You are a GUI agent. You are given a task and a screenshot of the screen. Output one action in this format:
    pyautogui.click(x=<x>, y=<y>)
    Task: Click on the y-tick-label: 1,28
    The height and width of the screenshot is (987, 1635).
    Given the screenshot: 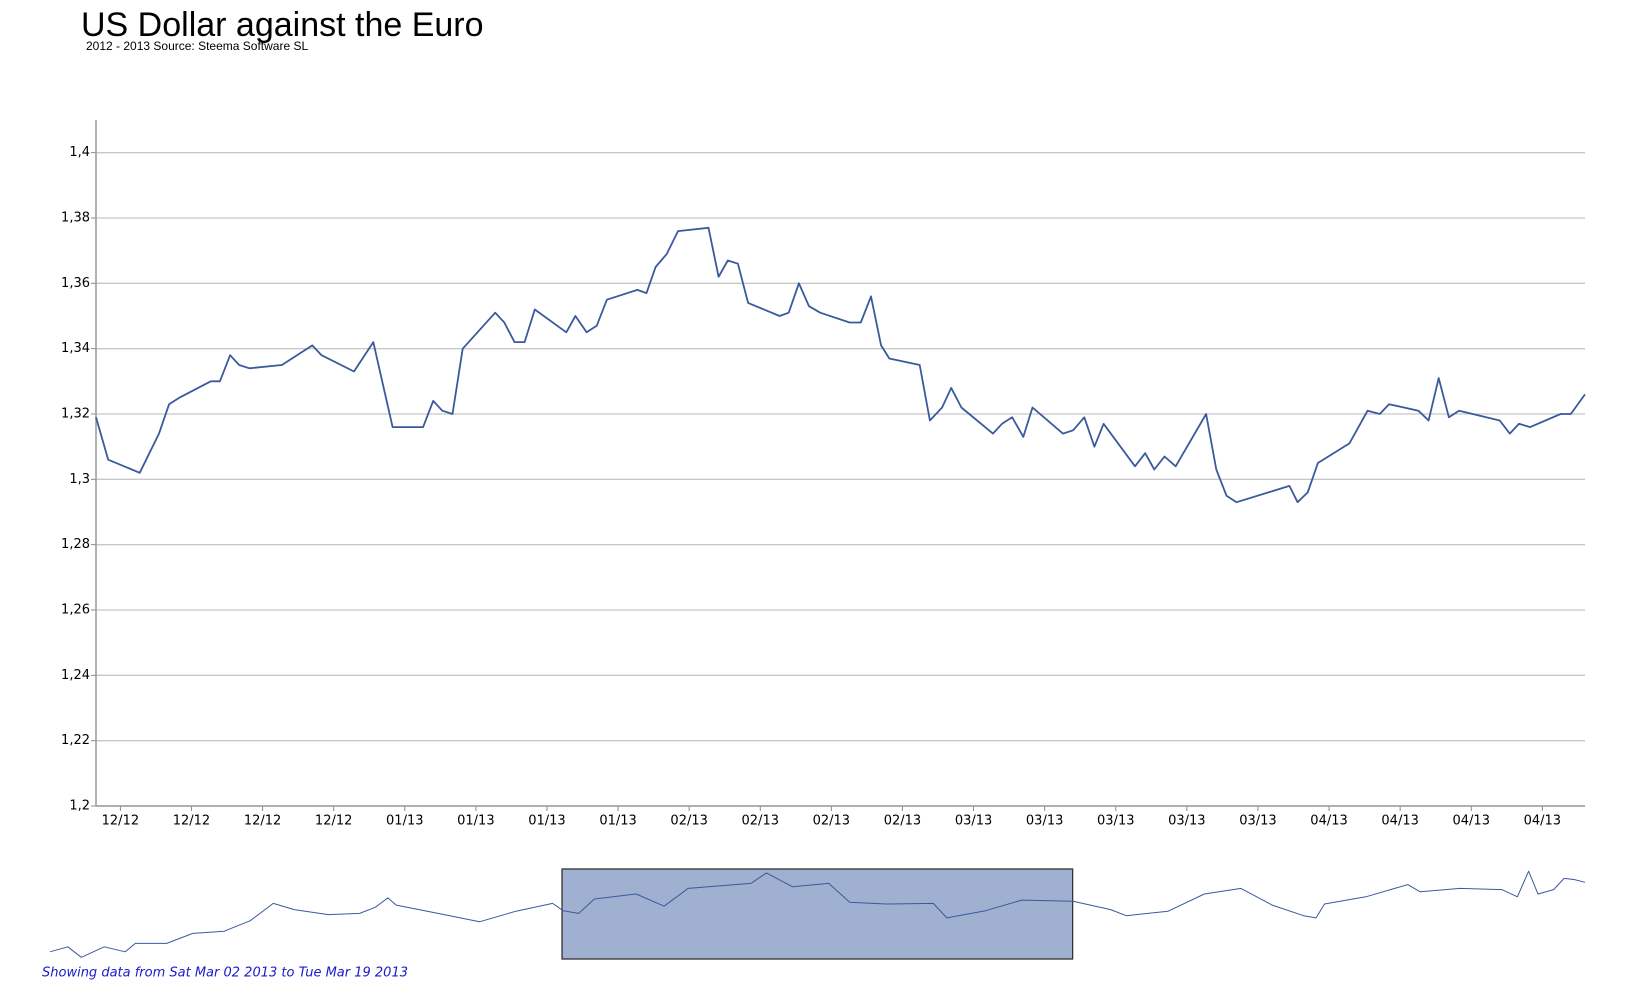 What is the action you would take?
    pyautogui.click(x=75, y=544)
    